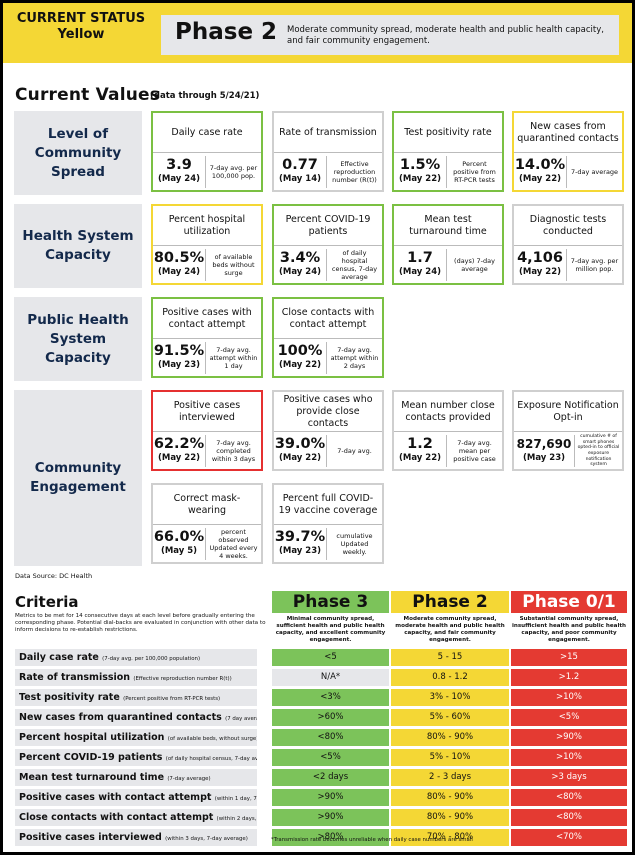 The width and height of the screenshot is (635, 855). Describe the element at coordinates (78, 487) in the screenshot. I see `category-line: Engagement` at that location.